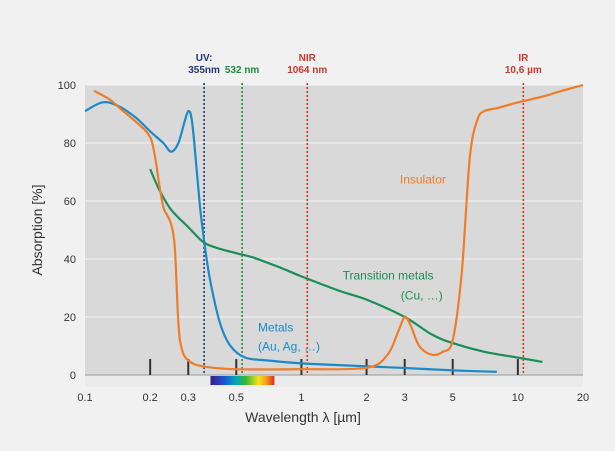  What do you see at coordinates (523, 70) in the screenshot?
I see `marker-sublabel: 10,6 µm` at bounding box center [523, 70].